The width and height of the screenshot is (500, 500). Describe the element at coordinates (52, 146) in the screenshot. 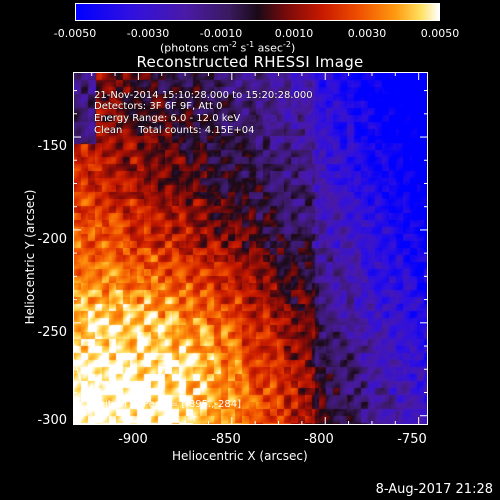

I see `y-tick-label: -150` at that location.